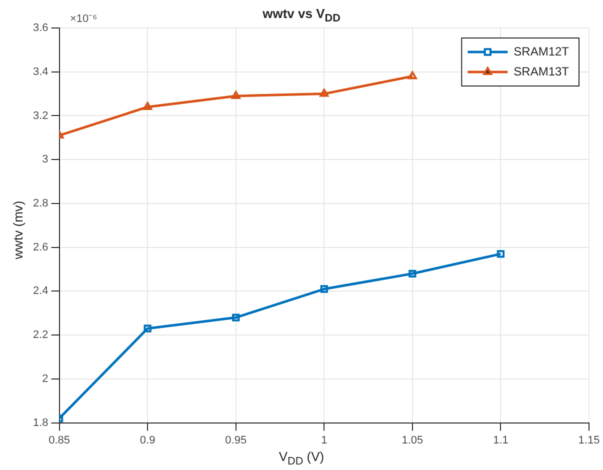 This screenshot has width=603, height=470. I want to click on y-tick-label: 3, so click(45, 160).